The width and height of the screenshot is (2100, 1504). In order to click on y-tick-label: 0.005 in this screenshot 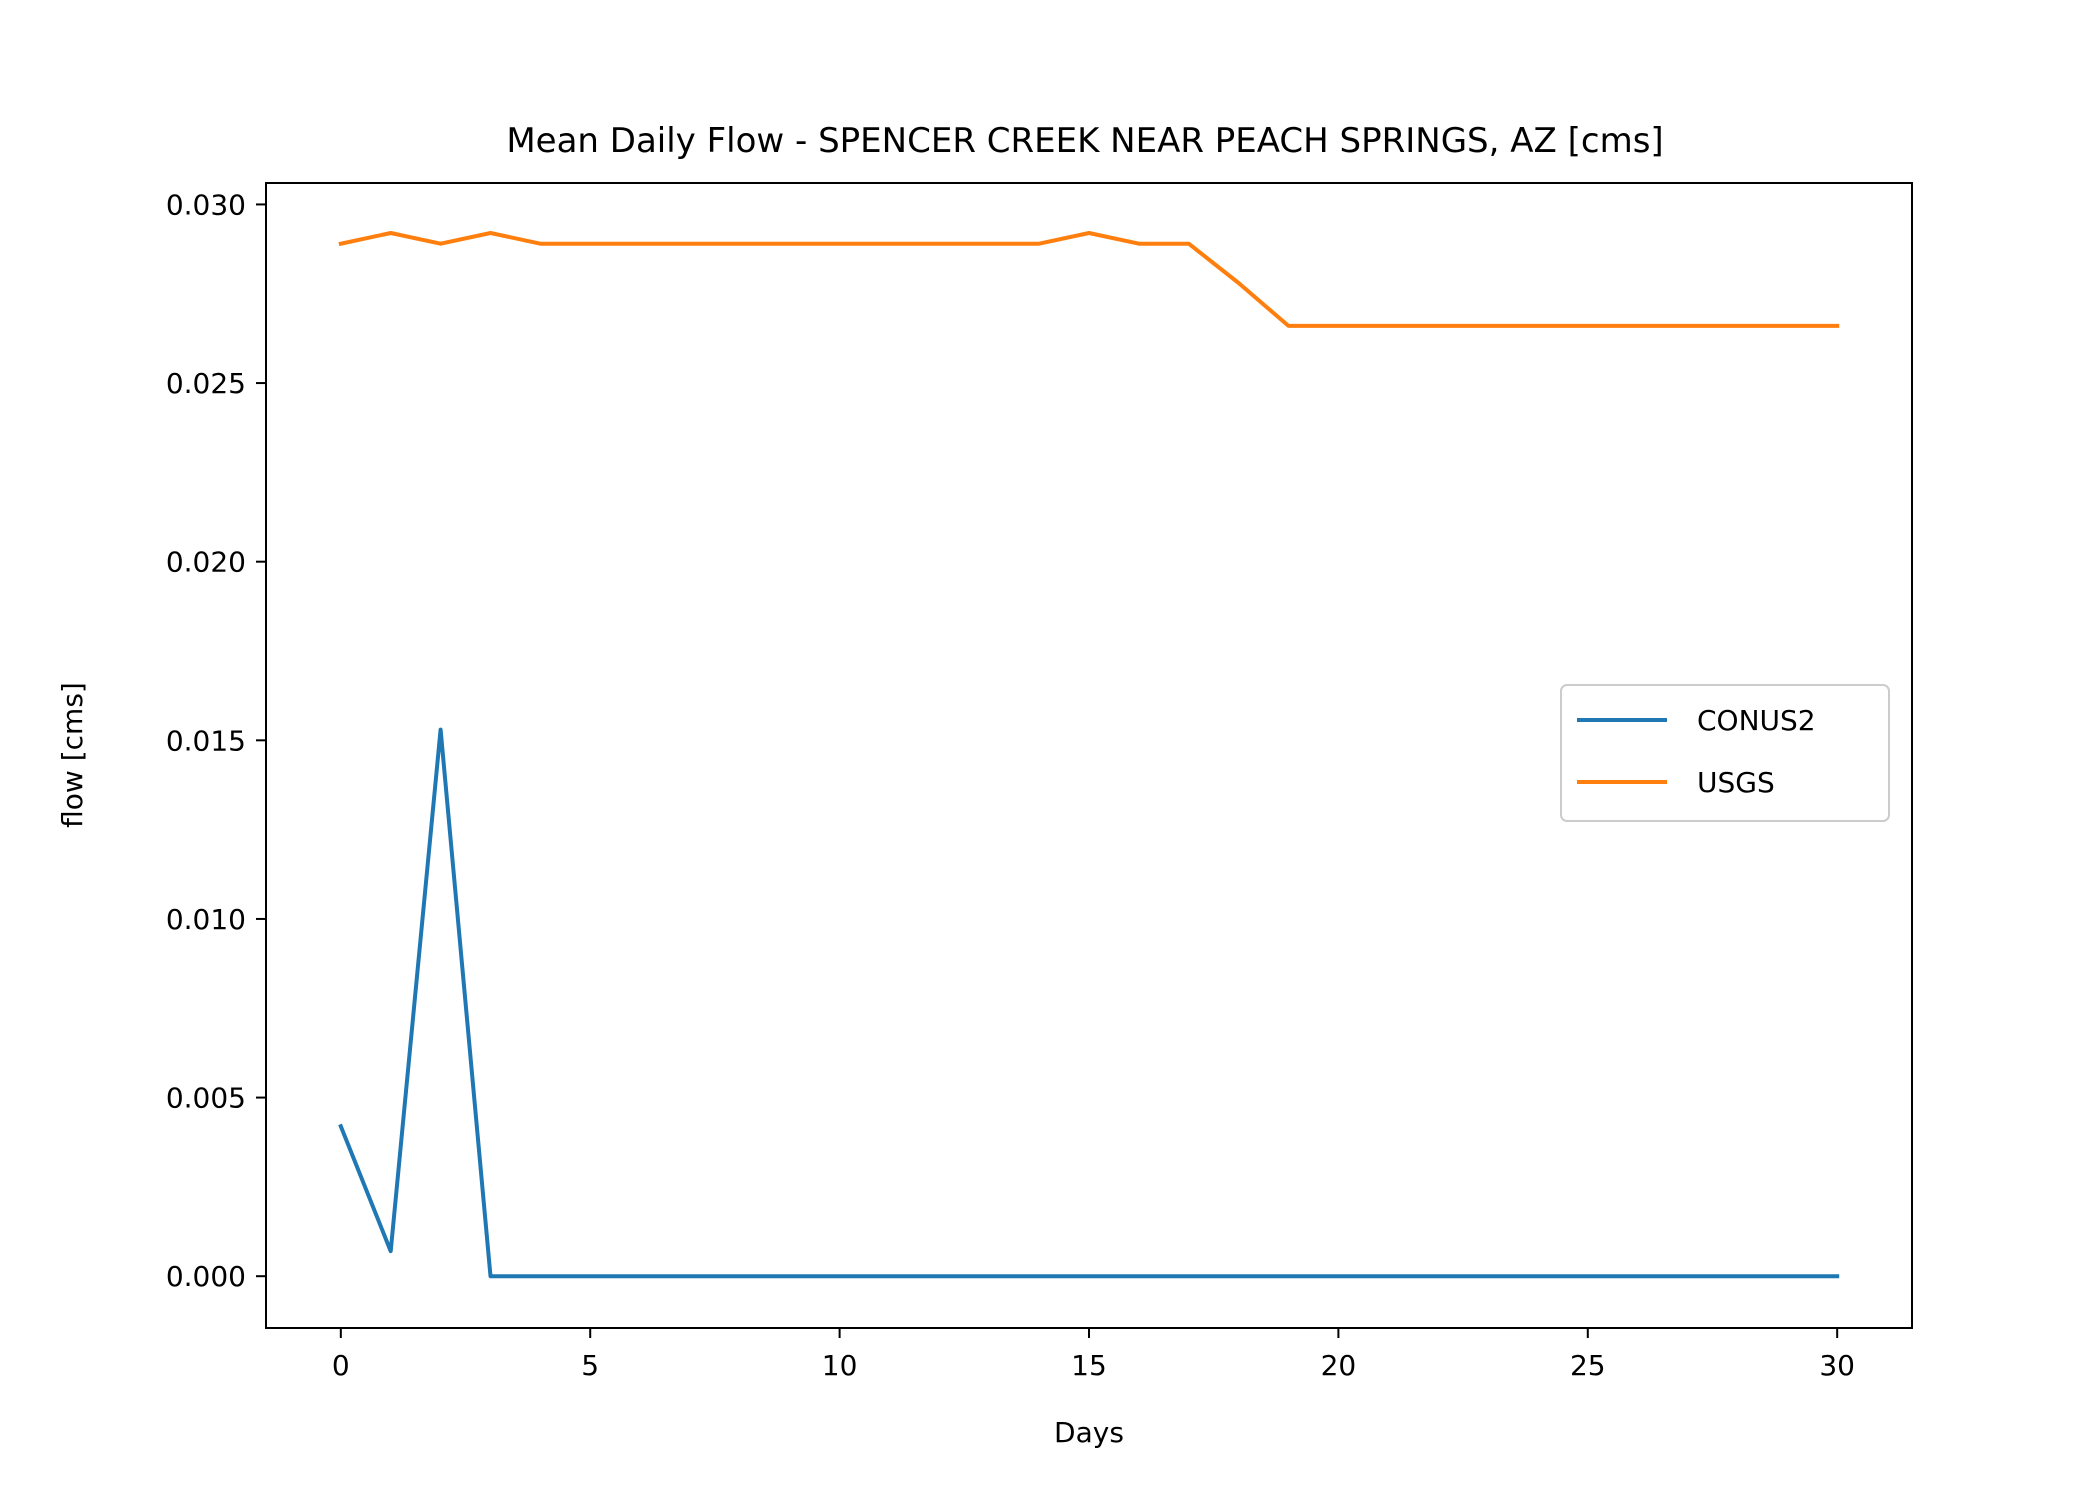, I will do `click(206, 1098)`.